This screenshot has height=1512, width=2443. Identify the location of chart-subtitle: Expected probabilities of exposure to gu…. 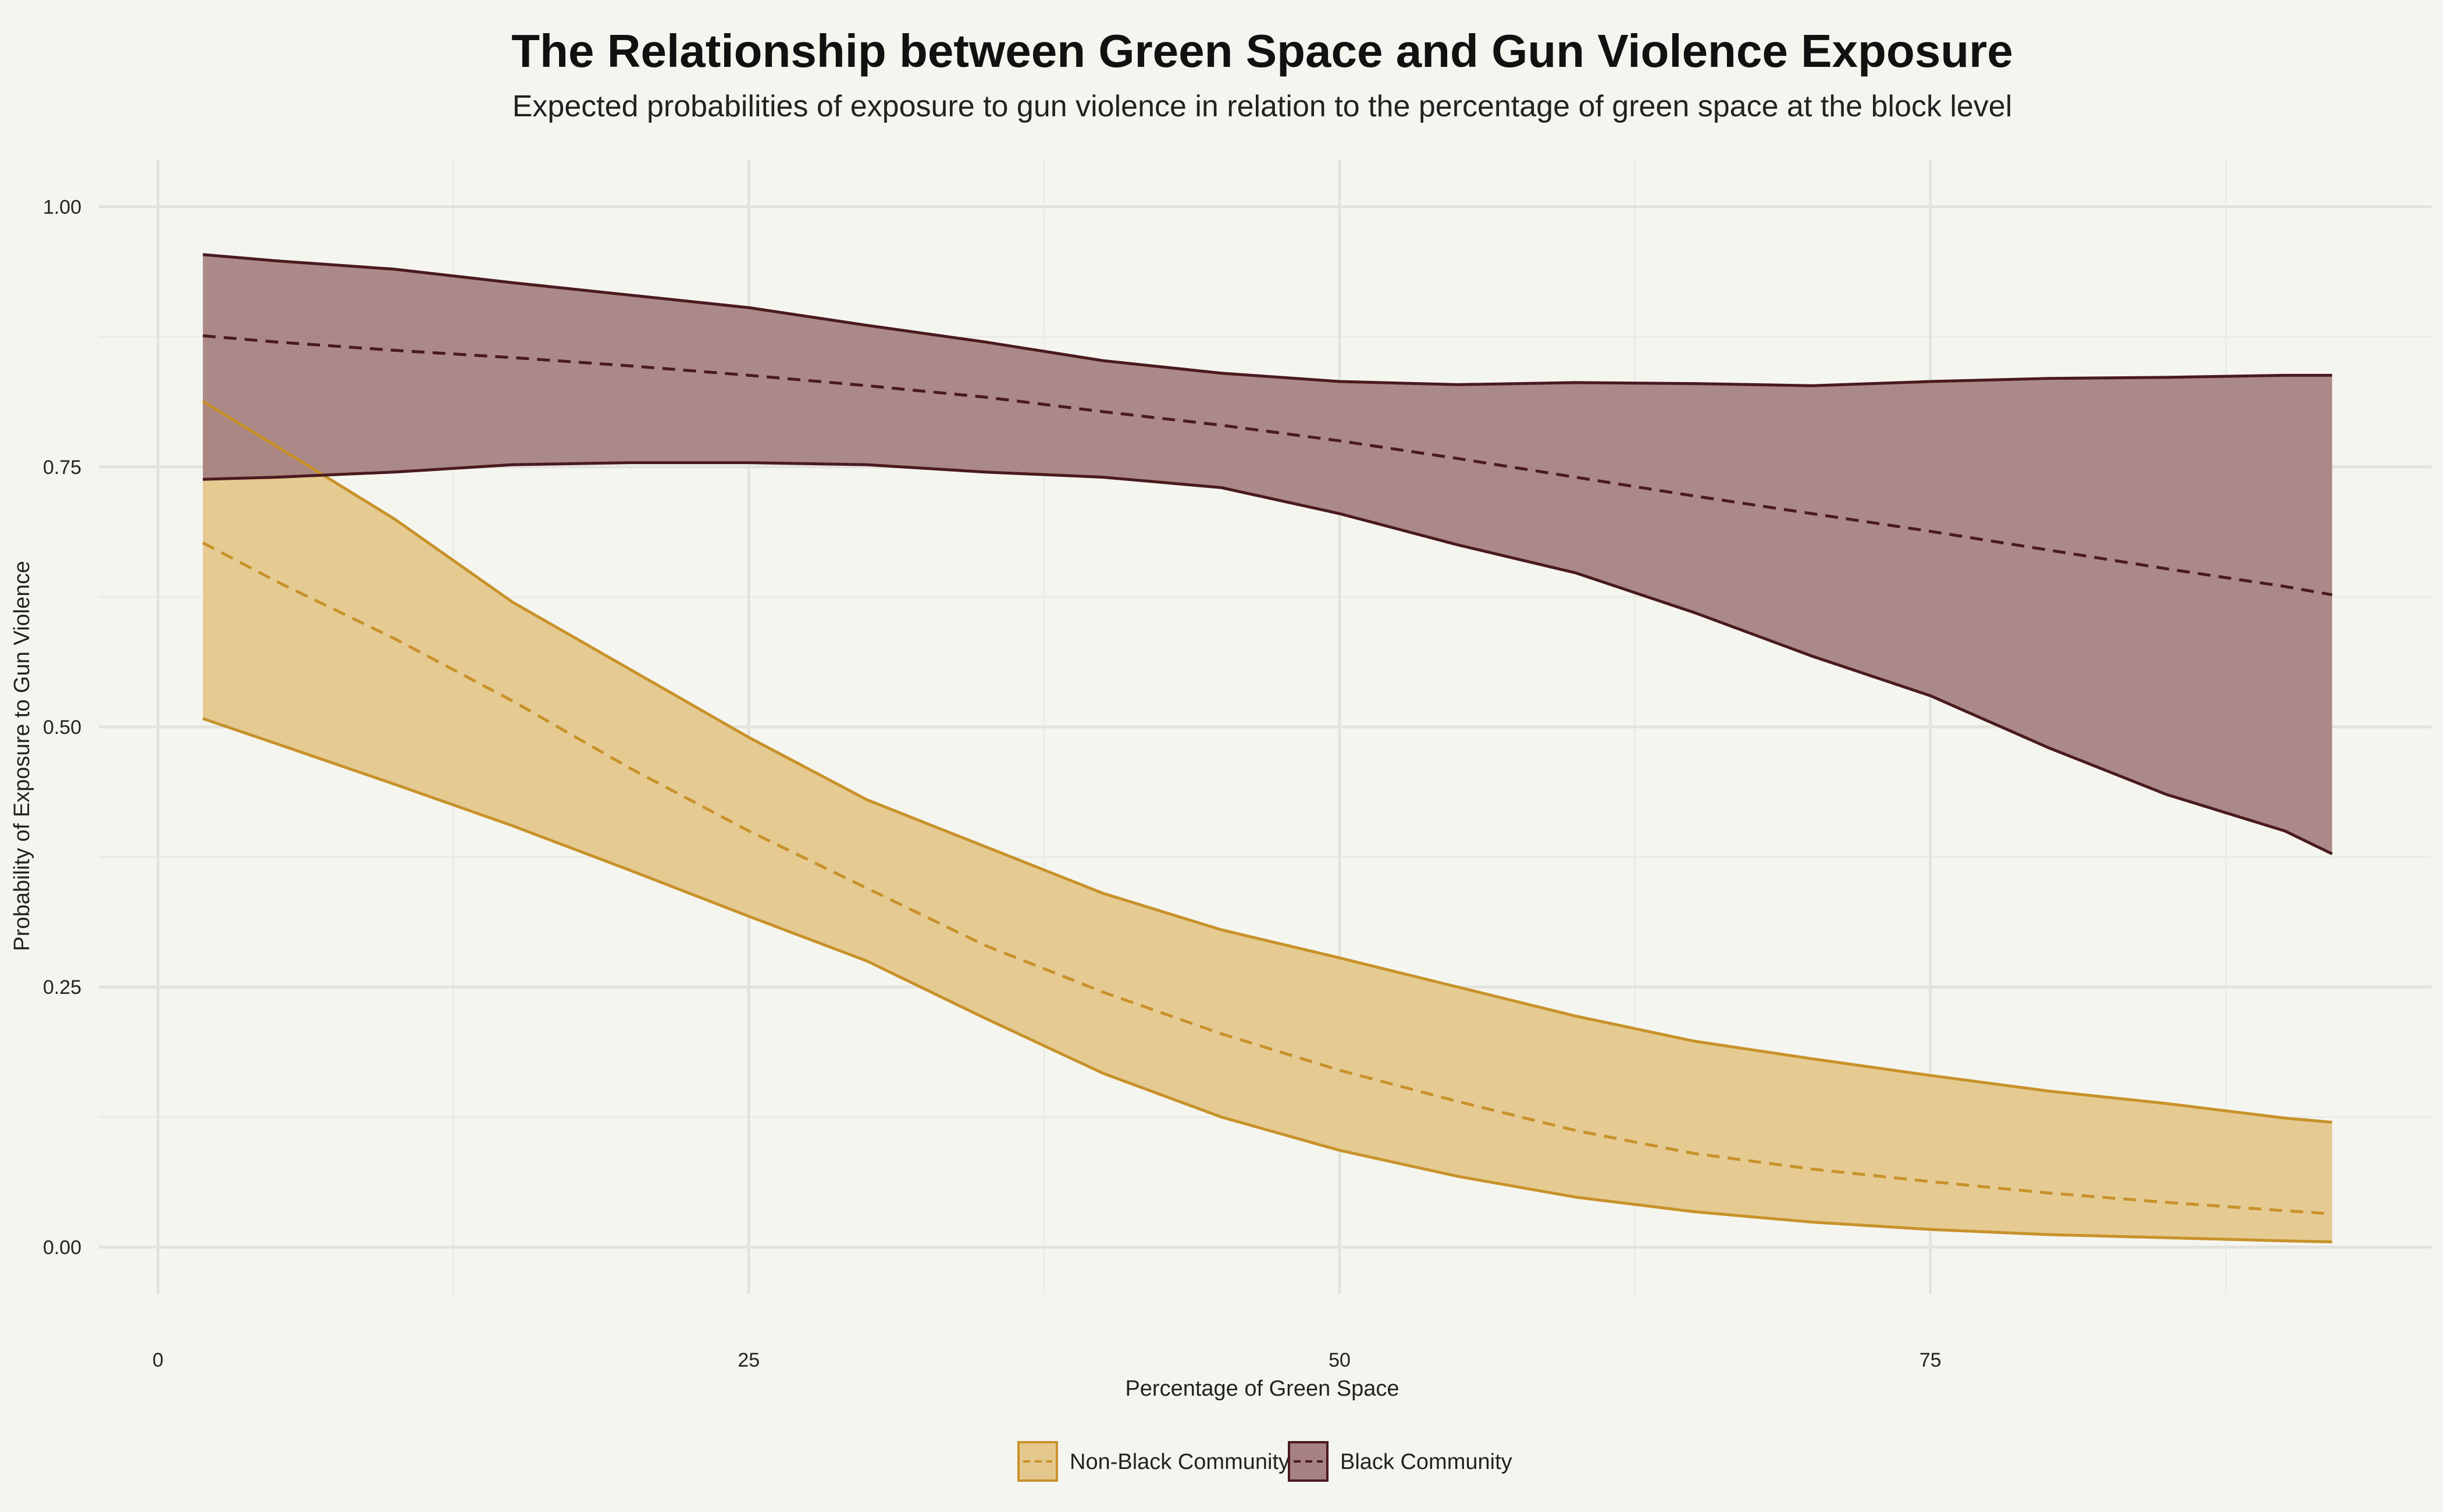
(1262, 106).